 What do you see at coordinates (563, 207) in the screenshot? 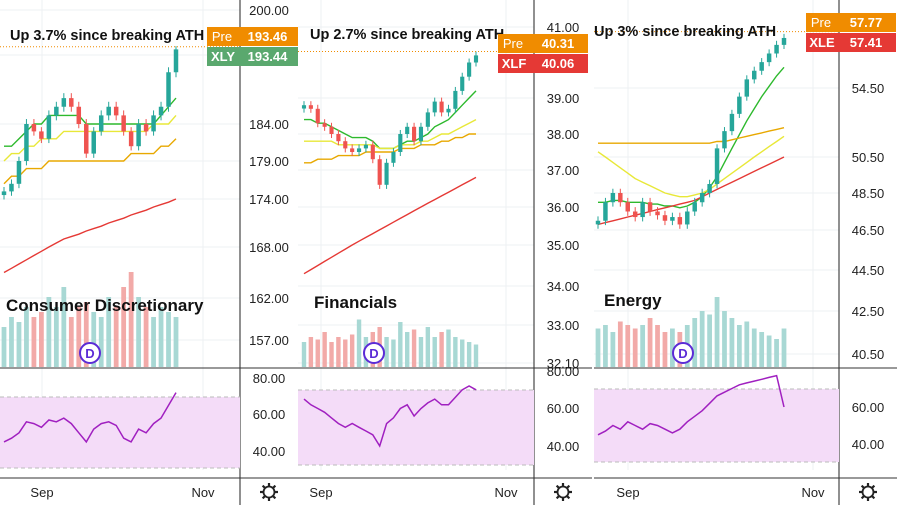
I see `price-tick-label: 36.00` at bounding box center [563, 207].